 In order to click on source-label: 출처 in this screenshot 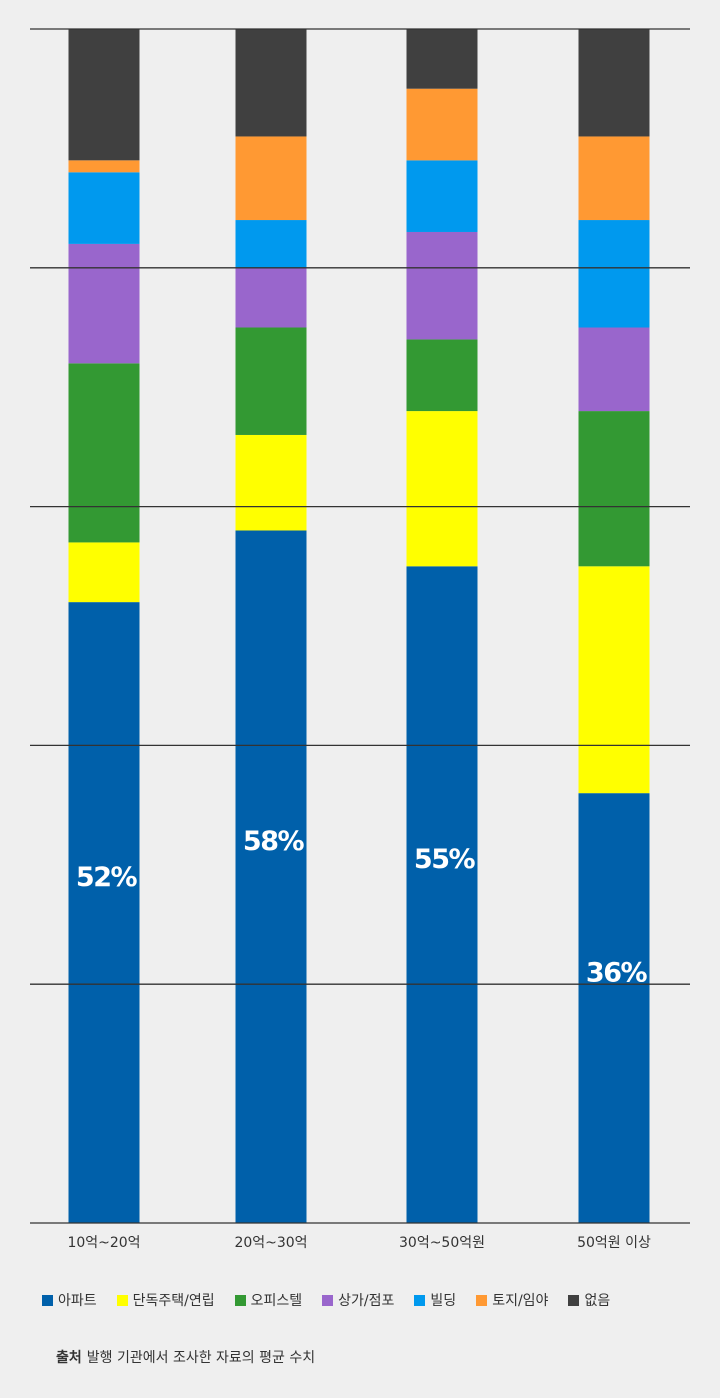, I will do `click(69, 1358)`.